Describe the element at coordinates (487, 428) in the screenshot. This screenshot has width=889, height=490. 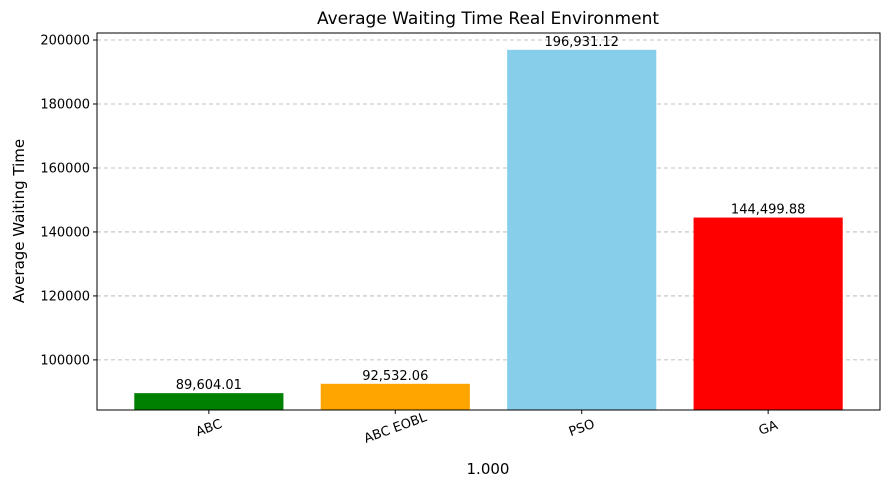
I see `x-axis: ABC ABC EOBL PSO GA` at that location.